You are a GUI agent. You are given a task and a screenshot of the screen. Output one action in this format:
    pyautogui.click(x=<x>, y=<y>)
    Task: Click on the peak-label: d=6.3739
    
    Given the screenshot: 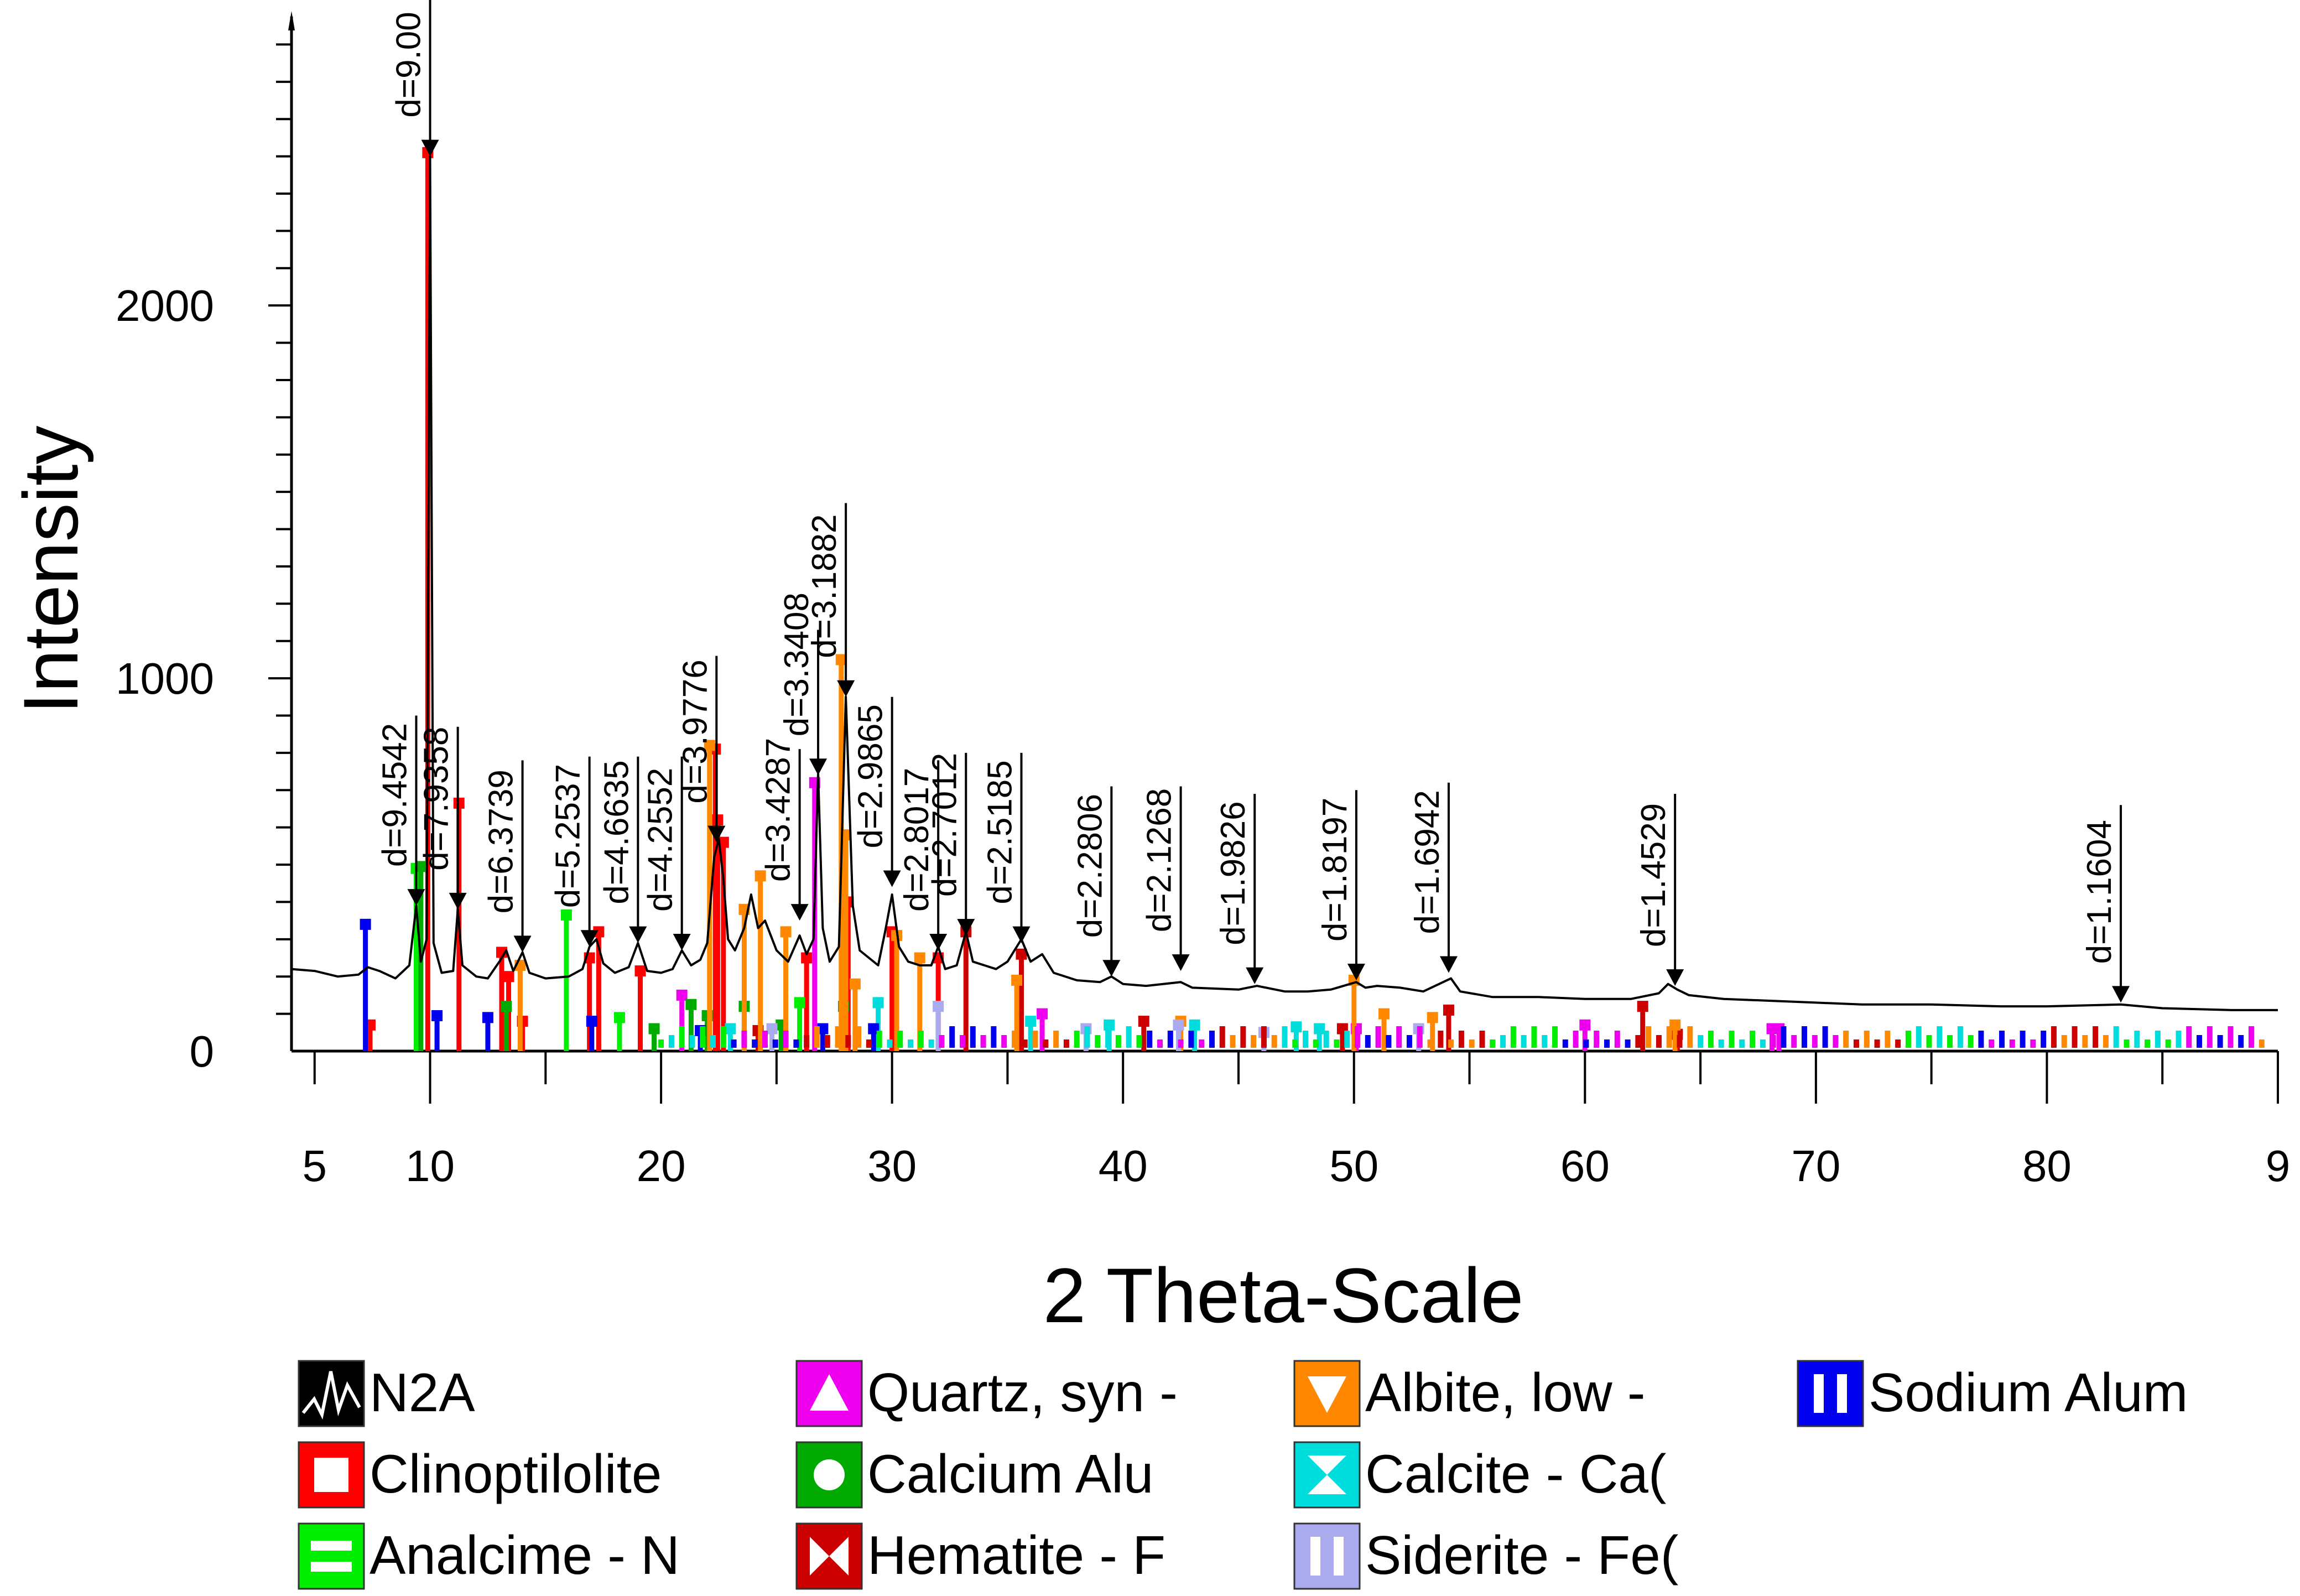 What is the action you would take?
    pyautogui.click(x=502, y=842)
    